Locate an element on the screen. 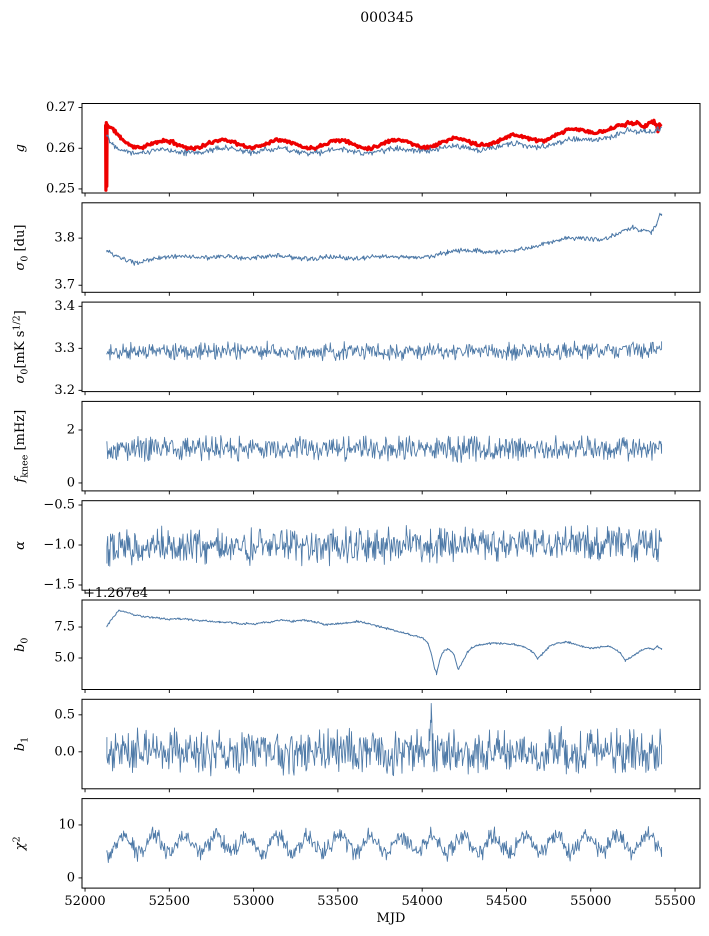 The width and height of the screenshot is (709, 936). y-axis-label: χ2 is located at coordinates (20, 843).